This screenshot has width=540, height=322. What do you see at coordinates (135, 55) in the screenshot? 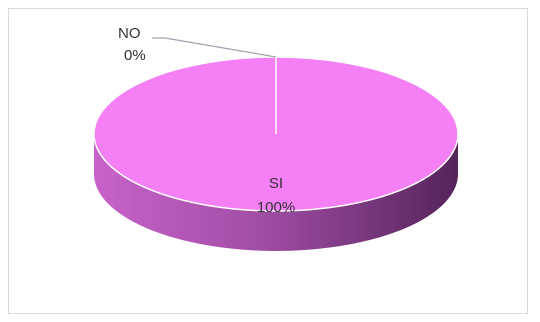
I see `slice-percent-no: 0%` at bounding box center [135, 55].